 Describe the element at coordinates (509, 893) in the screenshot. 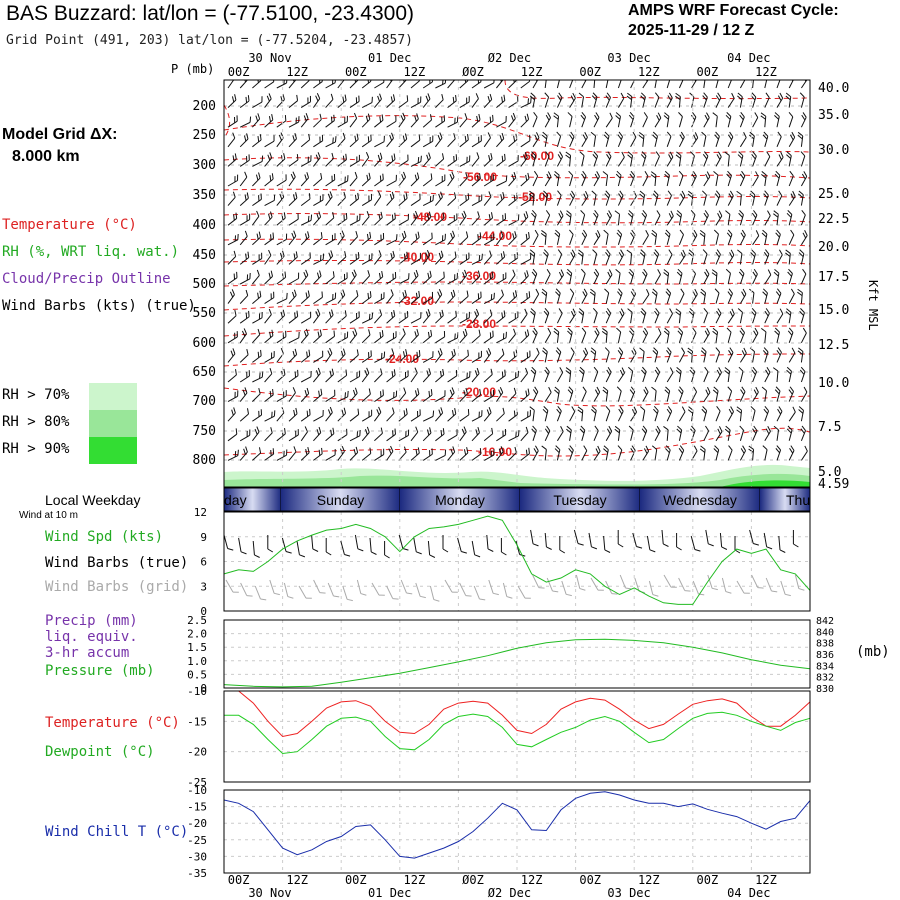

I see `bottom-date-label: Ø2 Dec` at that location.